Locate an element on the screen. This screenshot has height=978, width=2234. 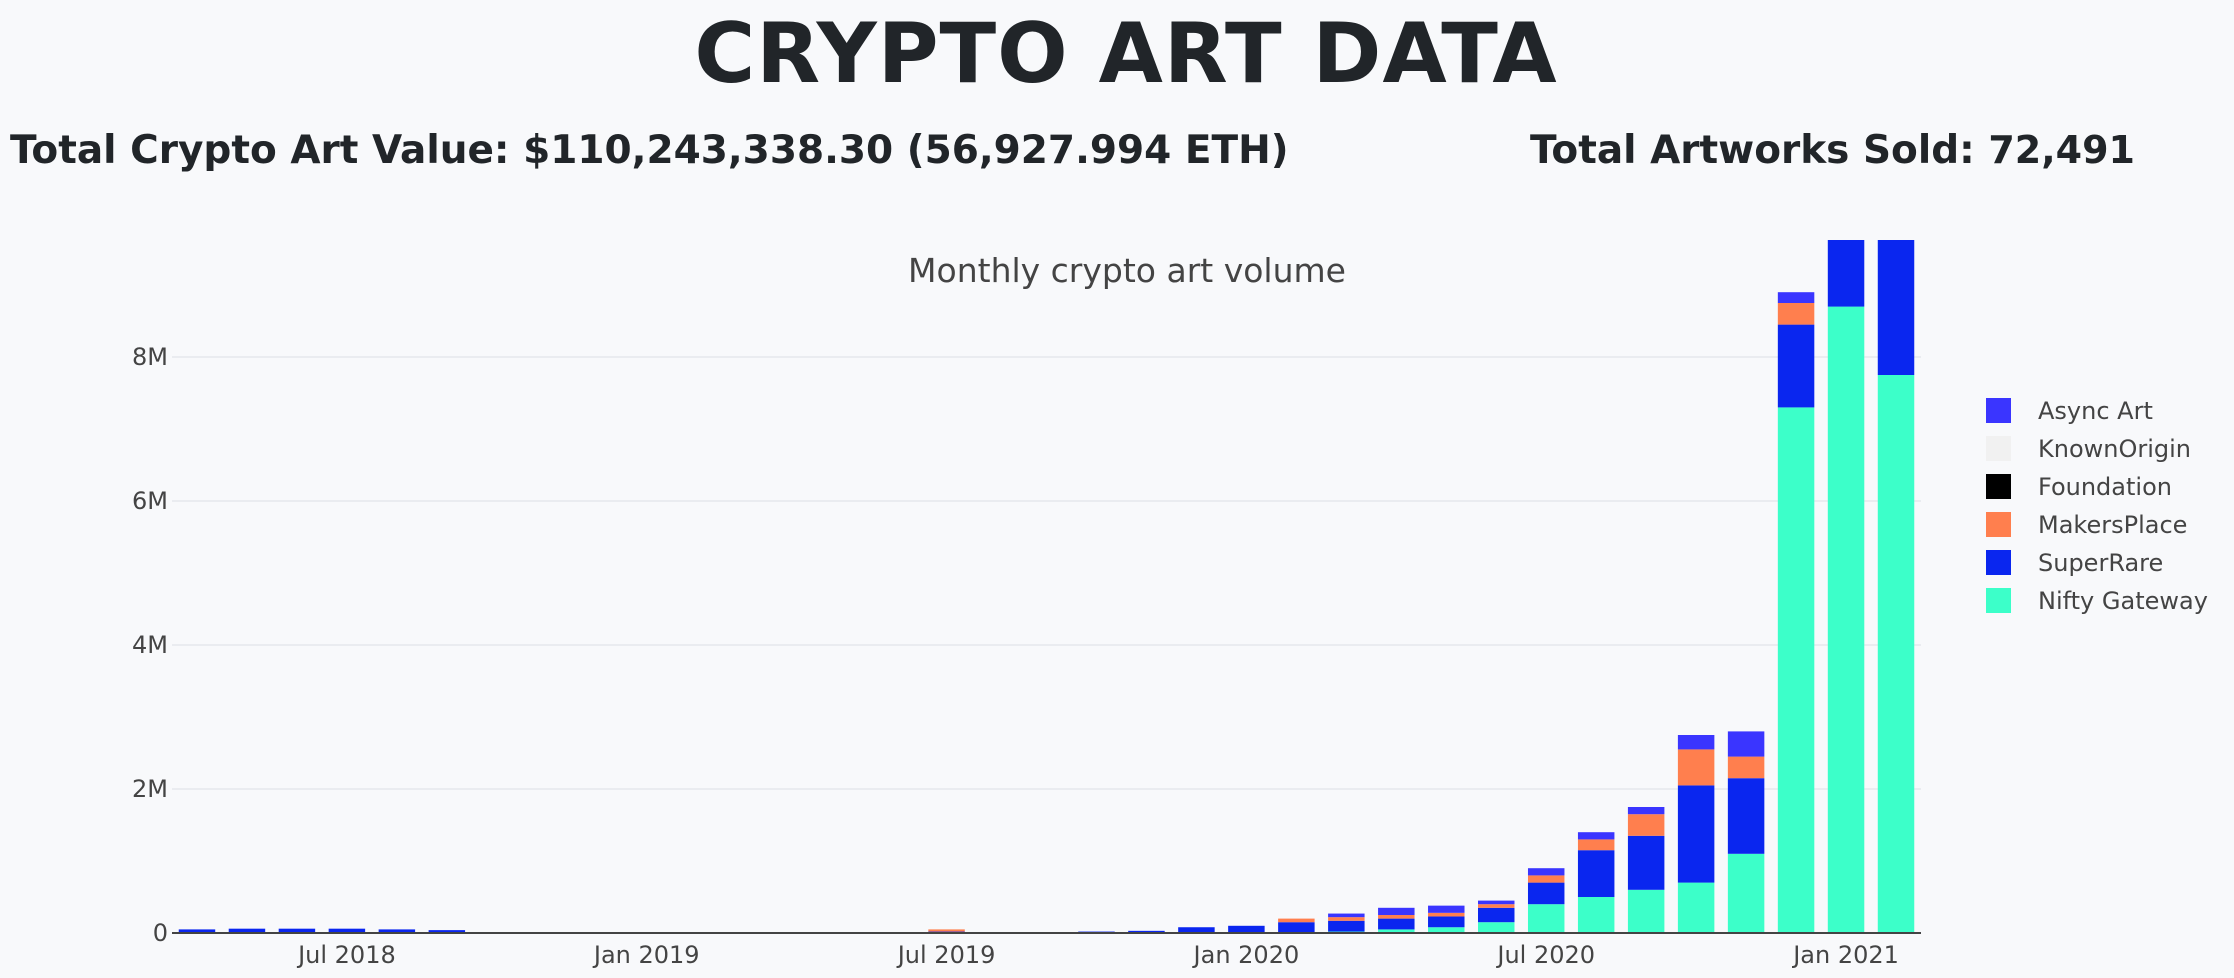
legend-label-makersplace: MakersPlace is located at coordinates (2112, 525).